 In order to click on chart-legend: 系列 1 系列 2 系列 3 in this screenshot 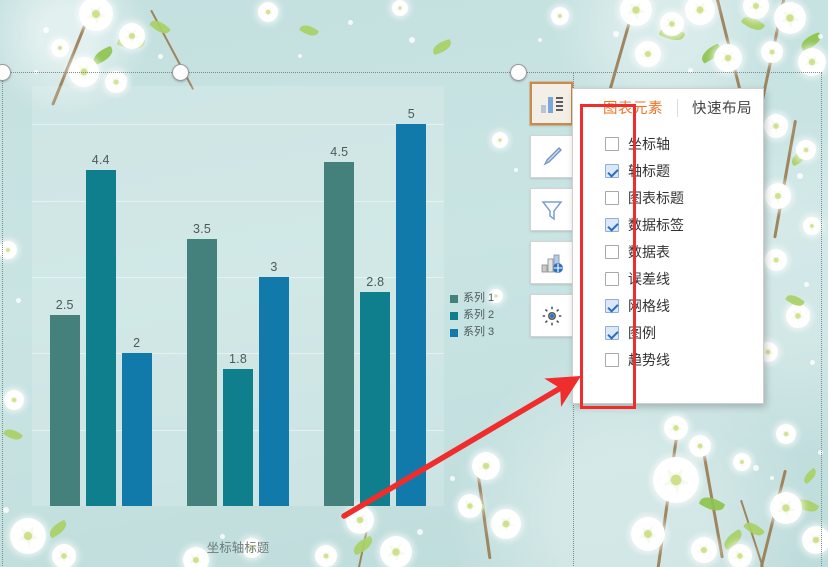, I will do `click(483, 315)`.